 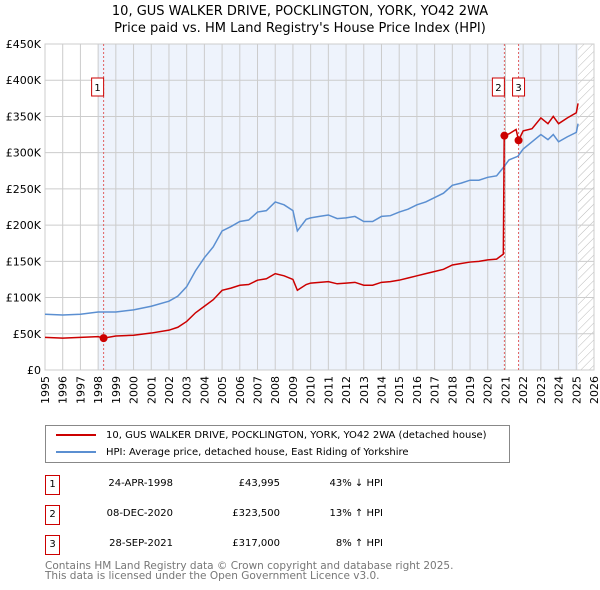 I want to click on x-tick-label: 2010, so click(x=311, y=390).